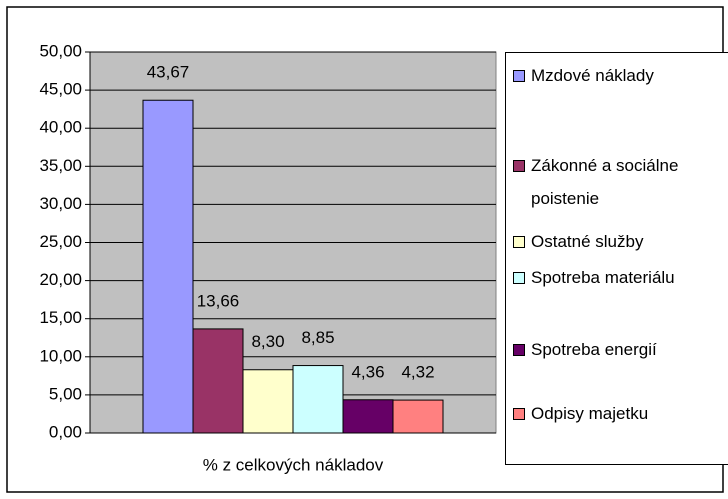 The image size is (728, 499). What do you see at coordinates (60, 355) in the screenshot?
I see `y-tick-label: 10,00` at bounding box center [60, 355].